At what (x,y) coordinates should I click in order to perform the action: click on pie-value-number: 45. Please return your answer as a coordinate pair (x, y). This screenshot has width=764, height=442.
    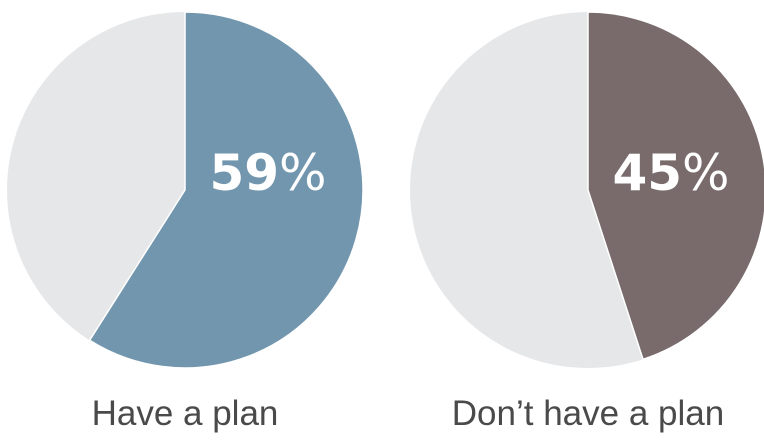
    Looking at the image, I should click on (647, 173).